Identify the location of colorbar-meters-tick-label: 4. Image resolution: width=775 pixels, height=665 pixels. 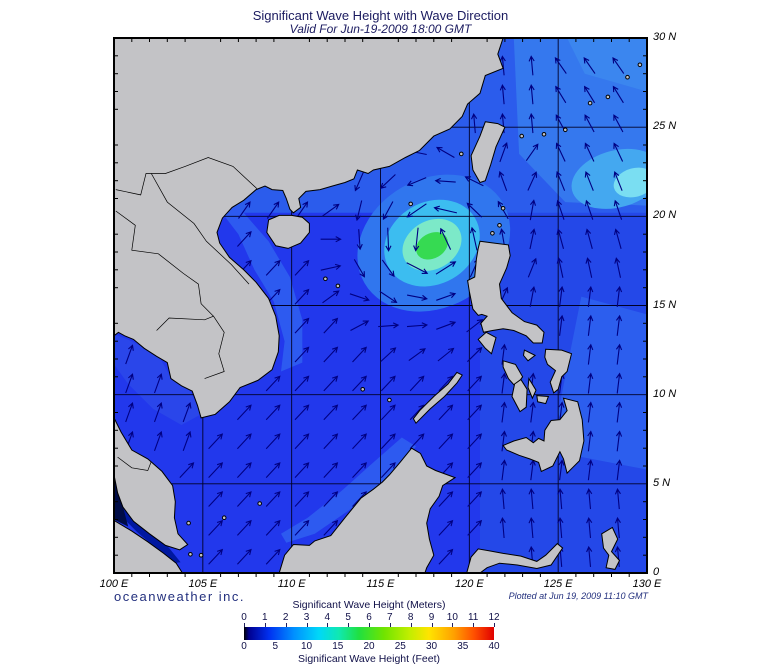
(327, 617).